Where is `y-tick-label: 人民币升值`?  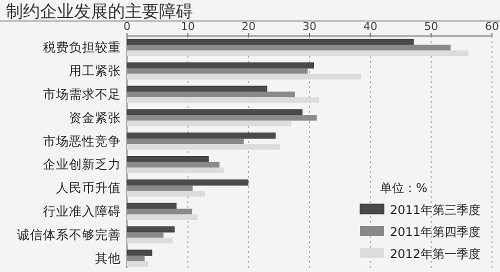
y-tick-label: 人民币升值 is located at coordinates (88, 188).